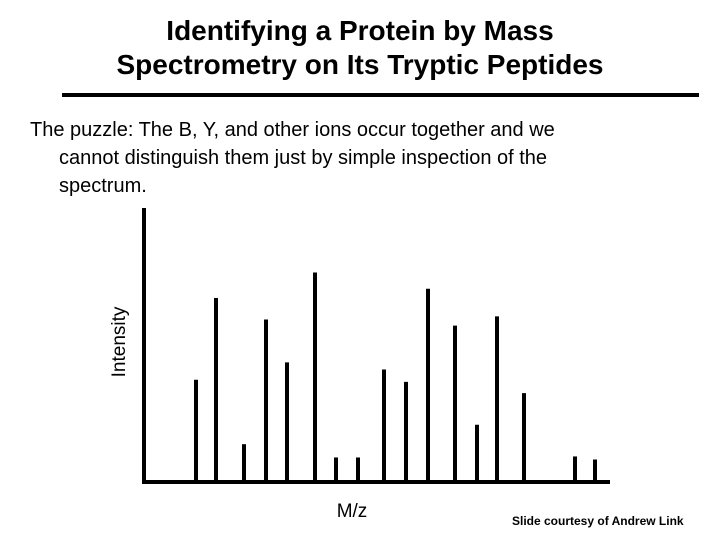 This screenshot has width=720, height=540. Describe the element at coordinates (360, 30) in the screenshot. I see `slide-title-line-1: Identifying a Protein by Mass` at that location.